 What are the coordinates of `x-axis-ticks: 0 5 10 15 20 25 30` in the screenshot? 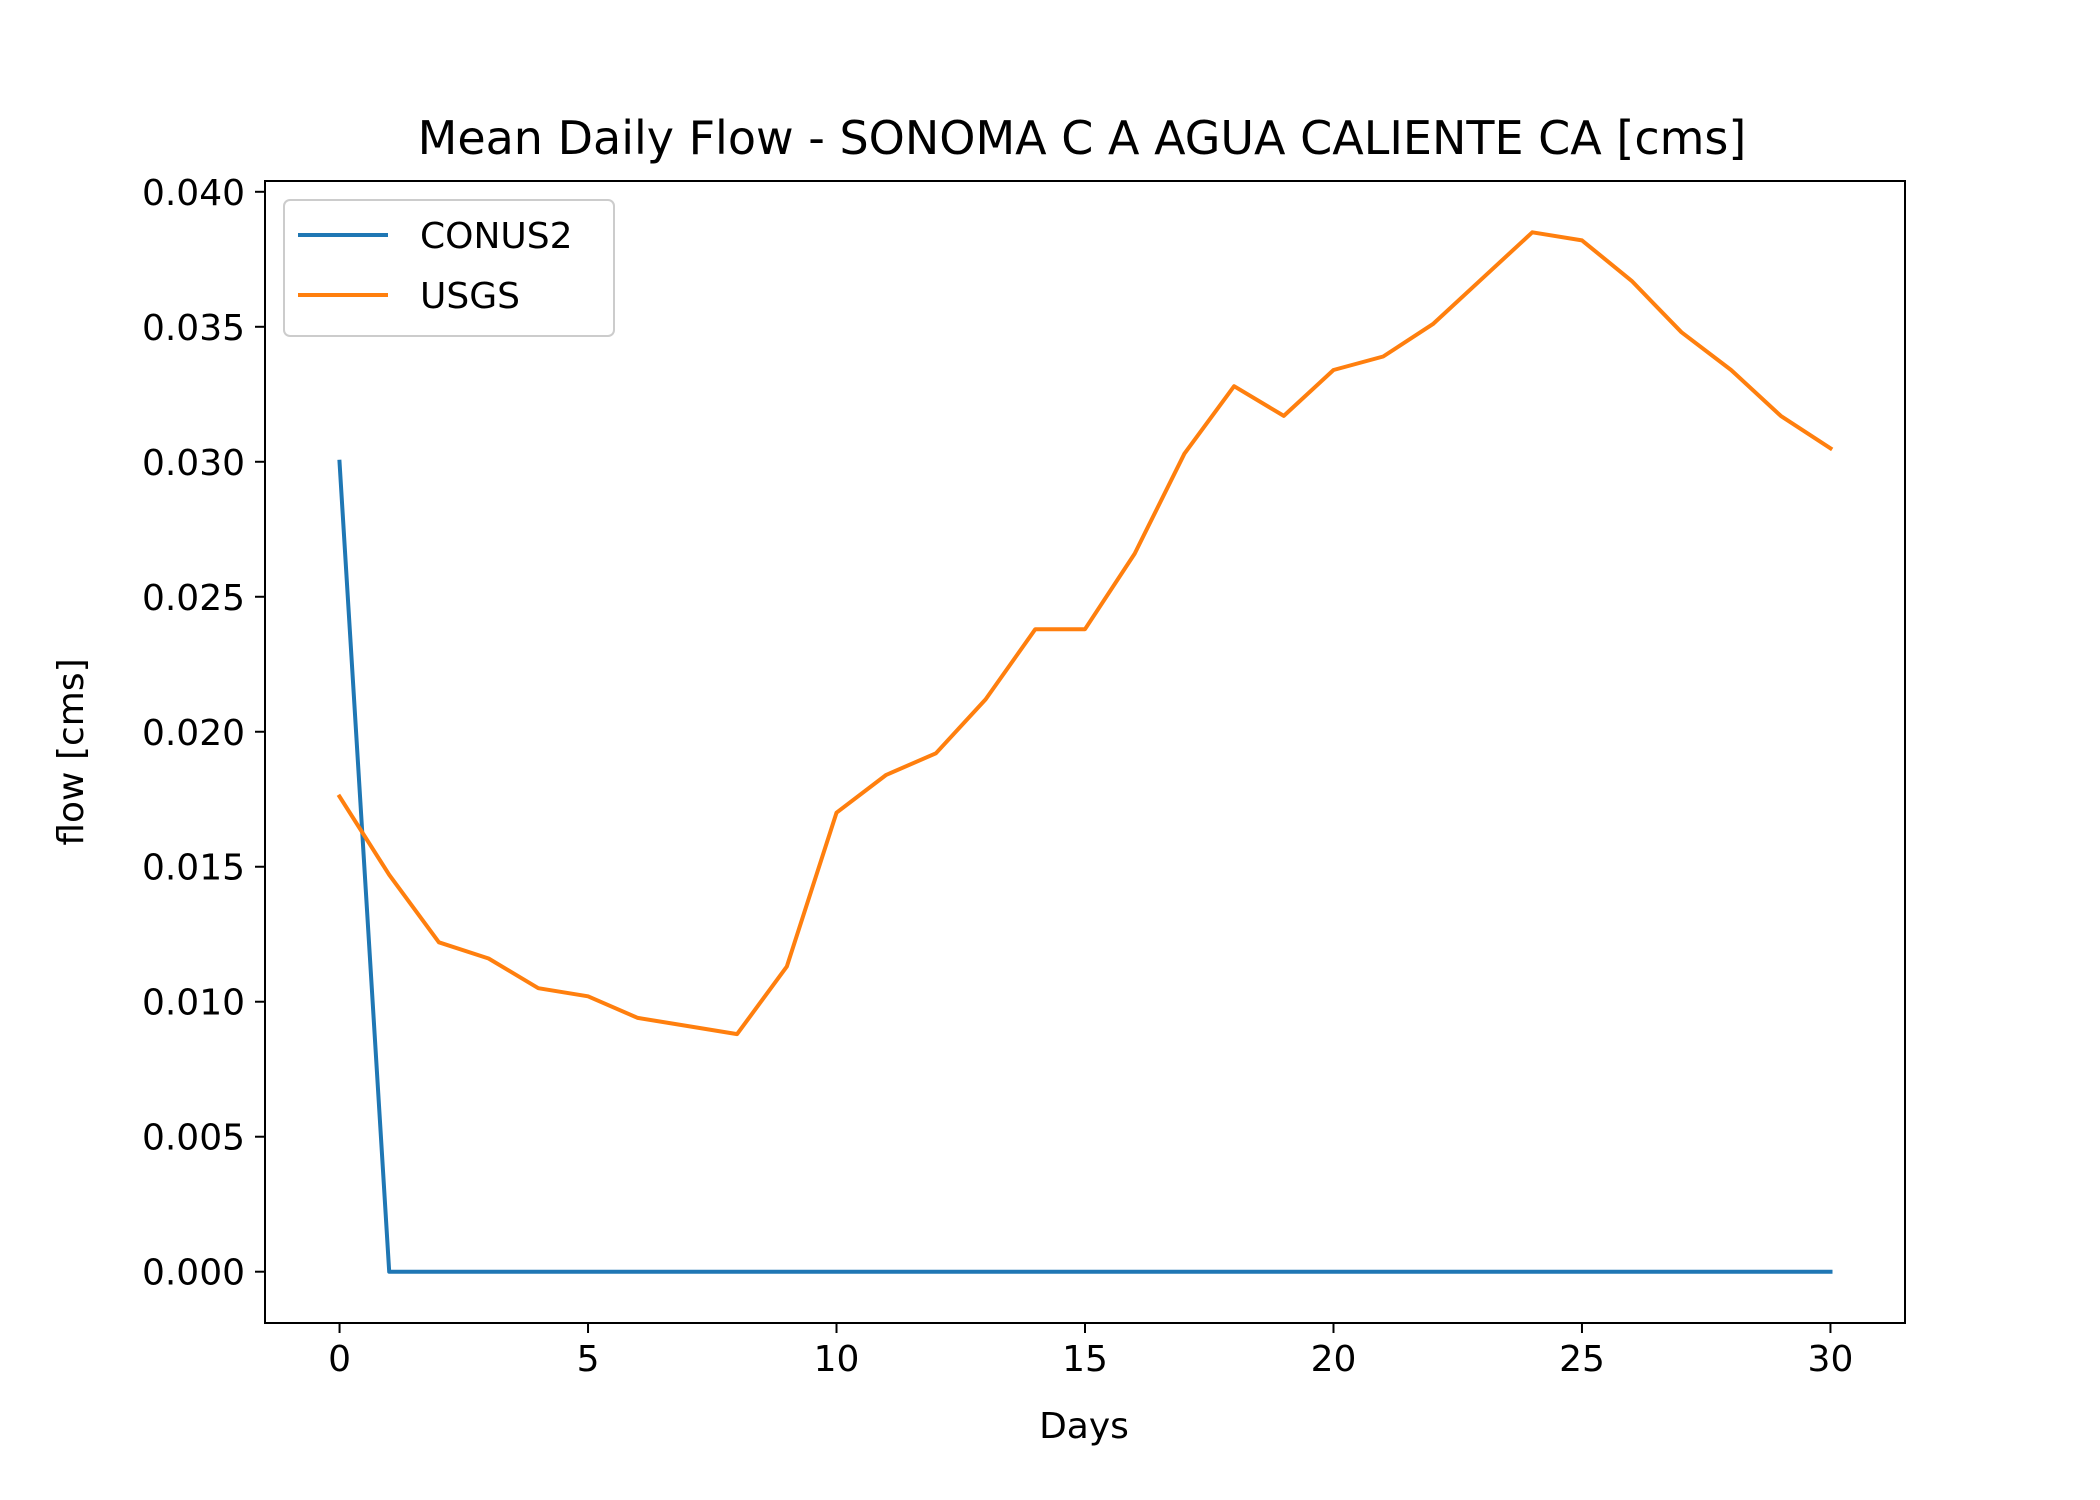 It's located at (1090, 1351).